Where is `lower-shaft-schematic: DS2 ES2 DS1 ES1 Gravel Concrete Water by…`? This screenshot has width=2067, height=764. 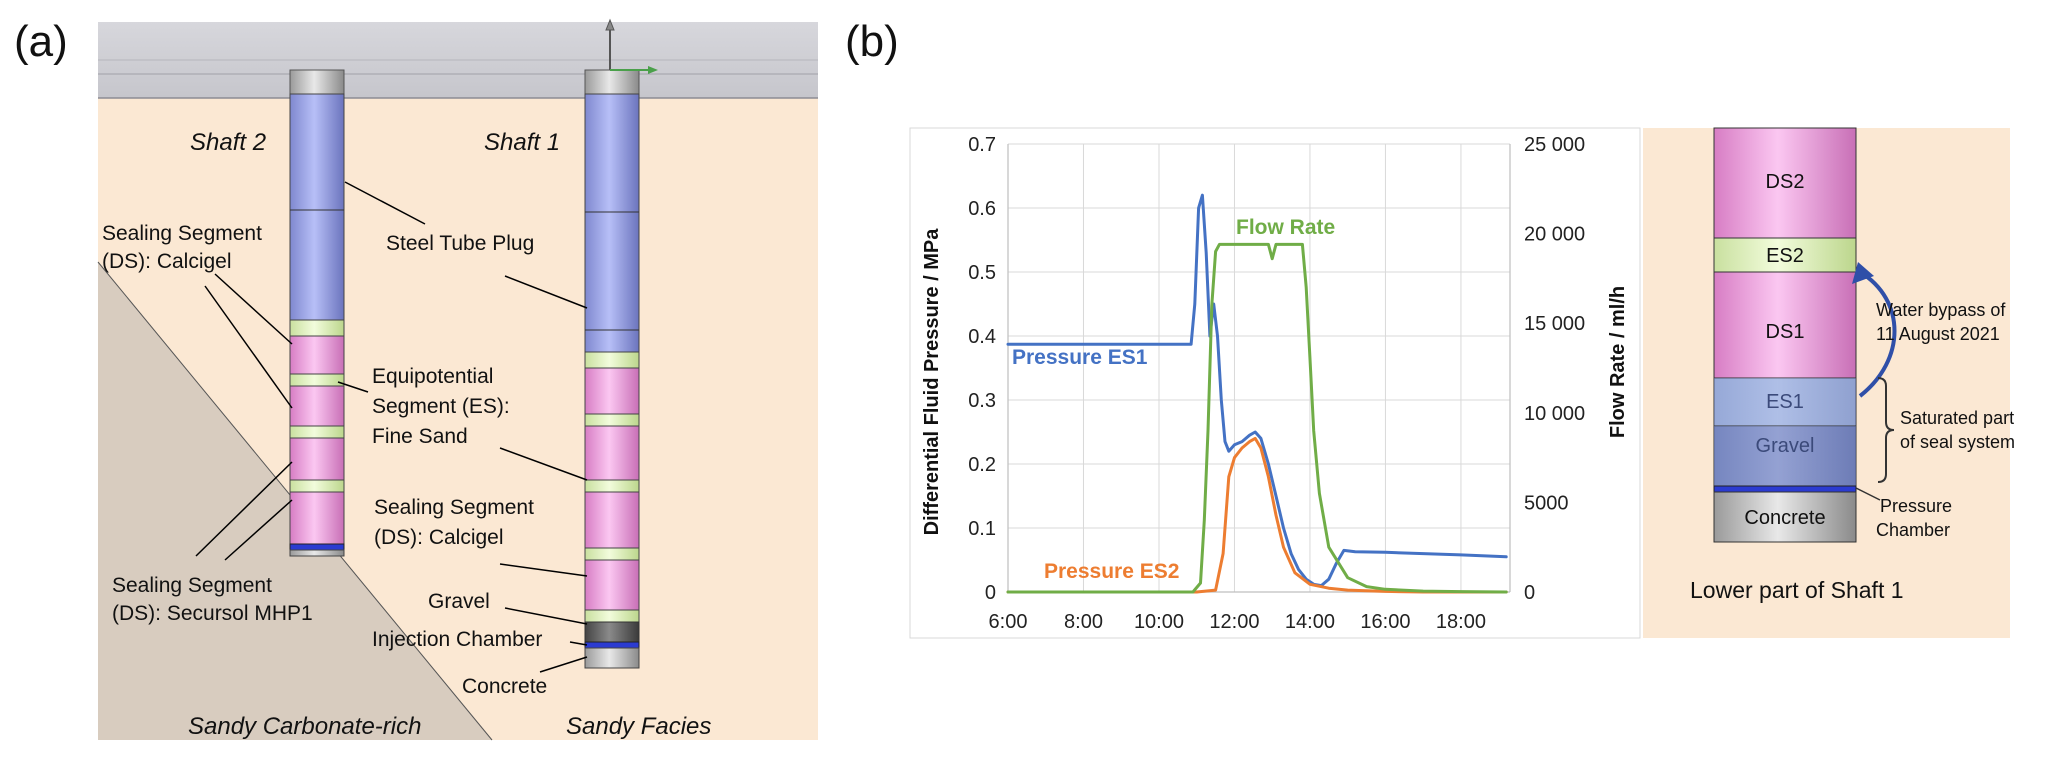 lower-shaft-schematic: DS2 ES2 DS1 ES1 Gravel Concrete Water by… is located at coordinates (1829, 382).